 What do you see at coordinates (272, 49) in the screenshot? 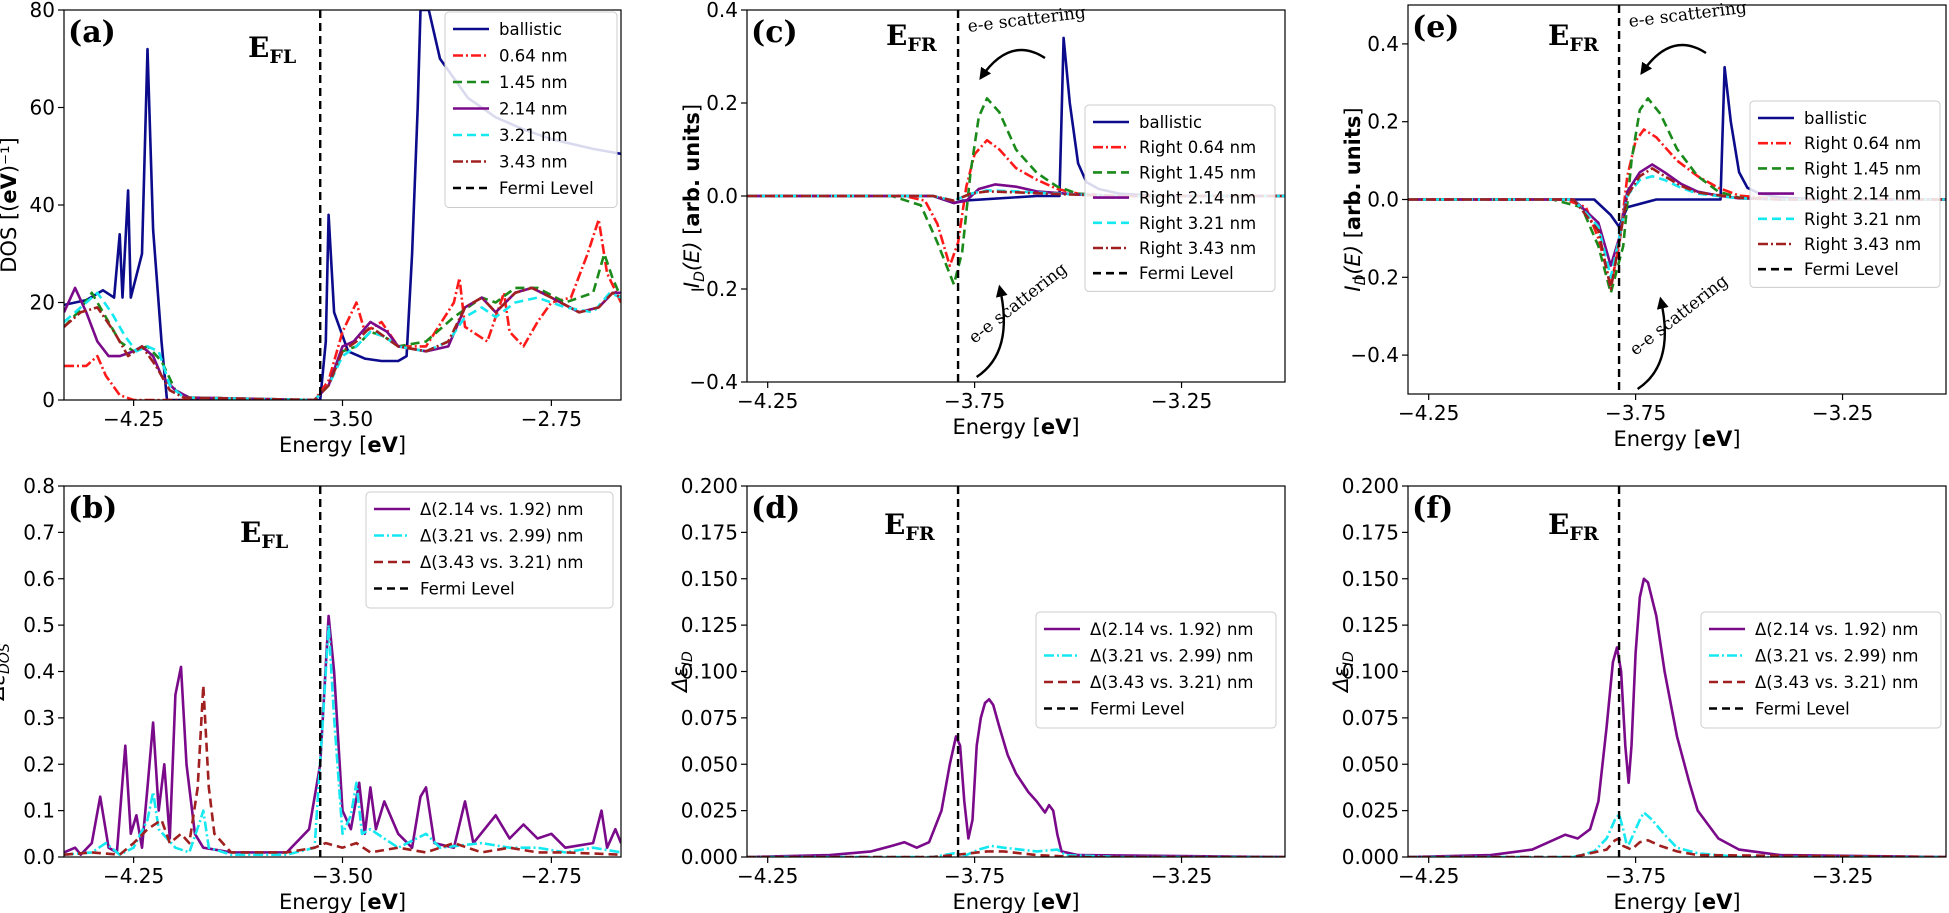
I see `fermi-energy-label: EFL` at bounding box center [272, 49].